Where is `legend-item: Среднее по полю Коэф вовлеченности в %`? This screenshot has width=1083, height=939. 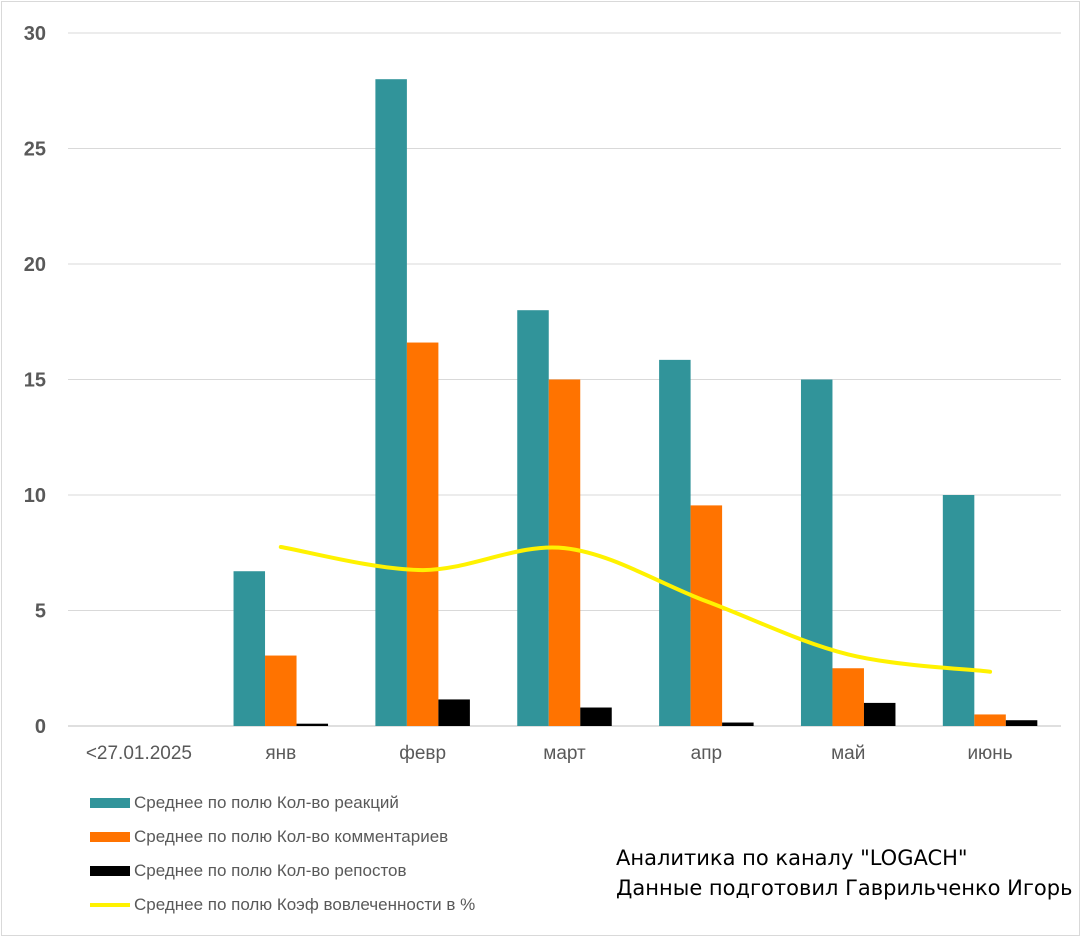 legend-item: Среднее по полю Коэф вовлеченности в % is located at coordinates (282, 905).